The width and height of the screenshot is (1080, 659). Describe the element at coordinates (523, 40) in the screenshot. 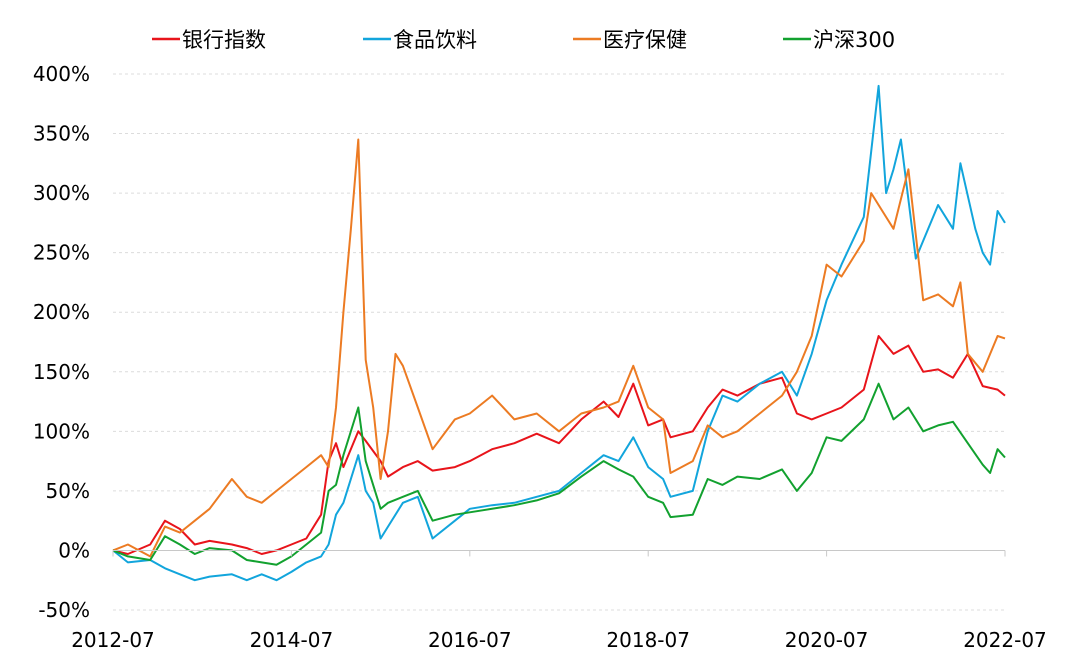

I see `legend: 银行指数 食品饮料 医疗保健 沪深300` at that location.